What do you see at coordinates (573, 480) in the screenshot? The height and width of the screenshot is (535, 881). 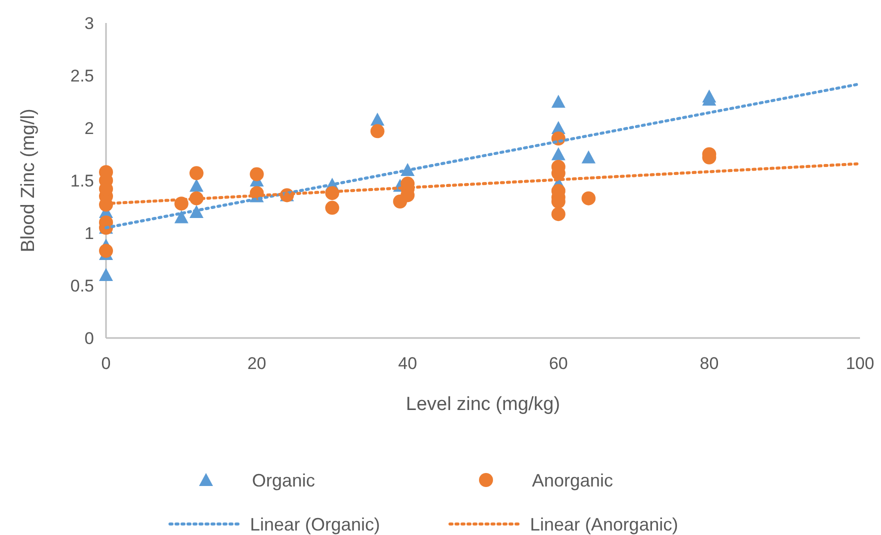 I see `legend-label: Anorganic` at bounding box center [573, 480].